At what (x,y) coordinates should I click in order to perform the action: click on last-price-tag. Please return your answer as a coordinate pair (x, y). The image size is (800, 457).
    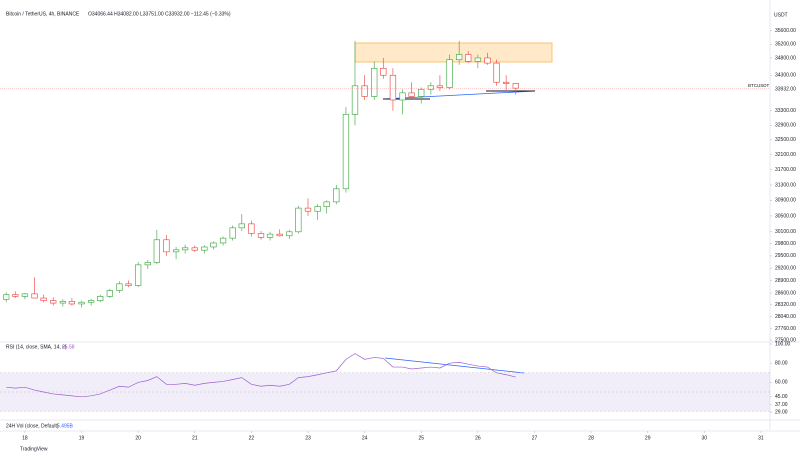
    Looking at the image, I should click on (785, 88).